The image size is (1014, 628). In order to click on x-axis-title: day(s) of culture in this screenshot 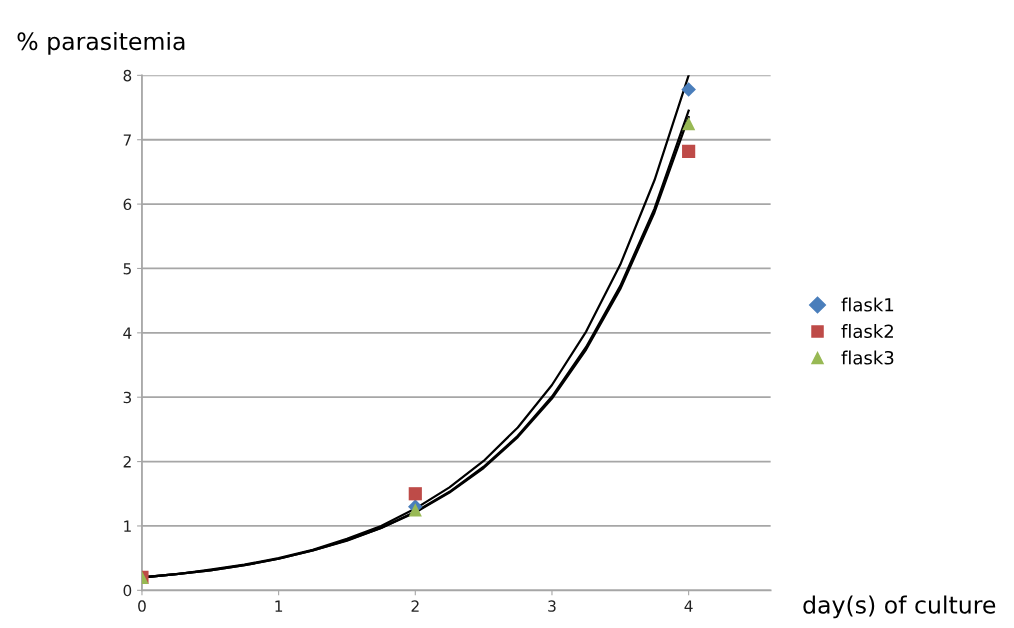, I will do `click(899, 607)`.